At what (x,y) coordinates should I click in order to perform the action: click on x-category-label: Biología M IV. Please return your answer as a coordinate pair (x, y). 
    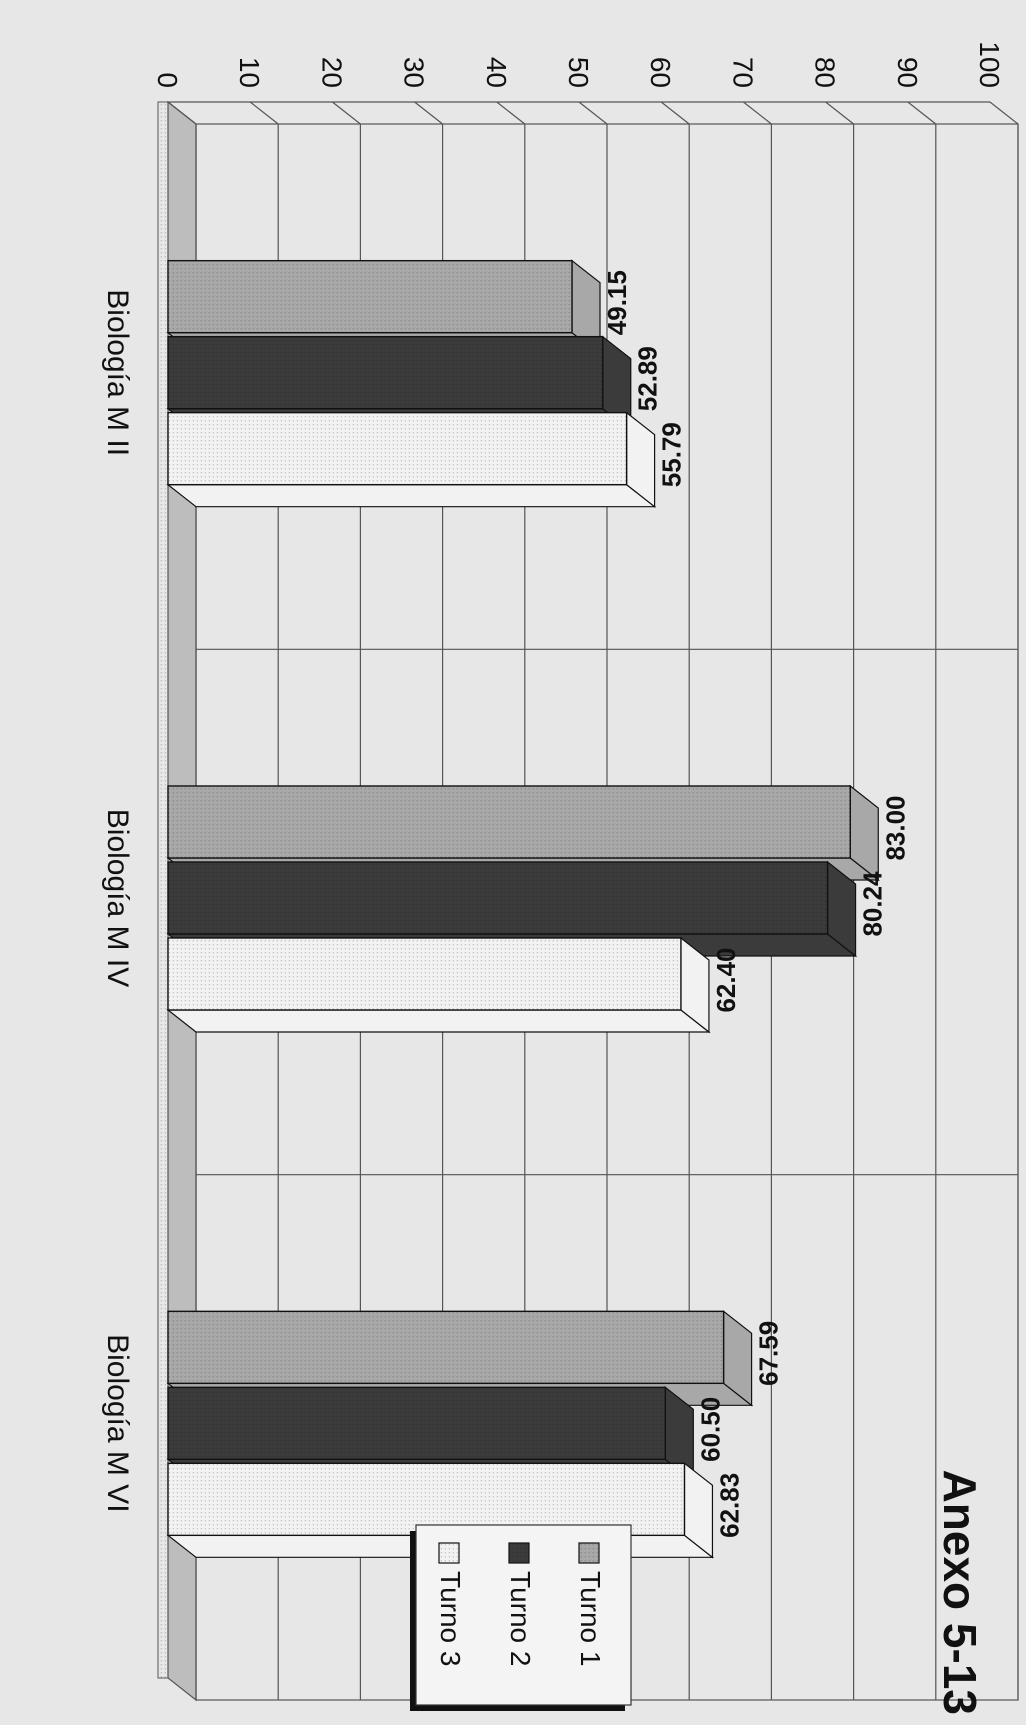
    Looking at the image, I should click on (117, 898).